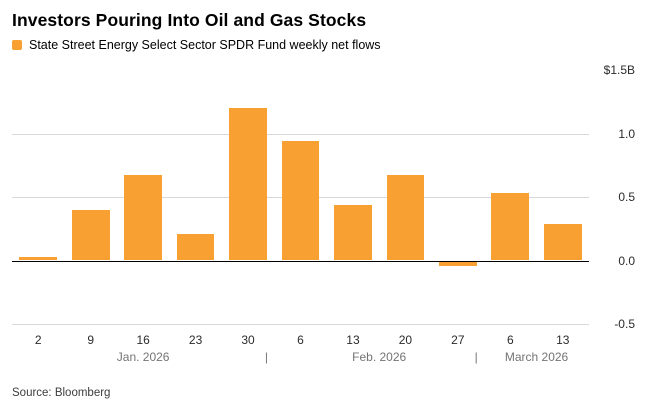  Describe the element at coordinates (143, 357) in the screenshot. I see `month-label: Jan. 2026` at that location.